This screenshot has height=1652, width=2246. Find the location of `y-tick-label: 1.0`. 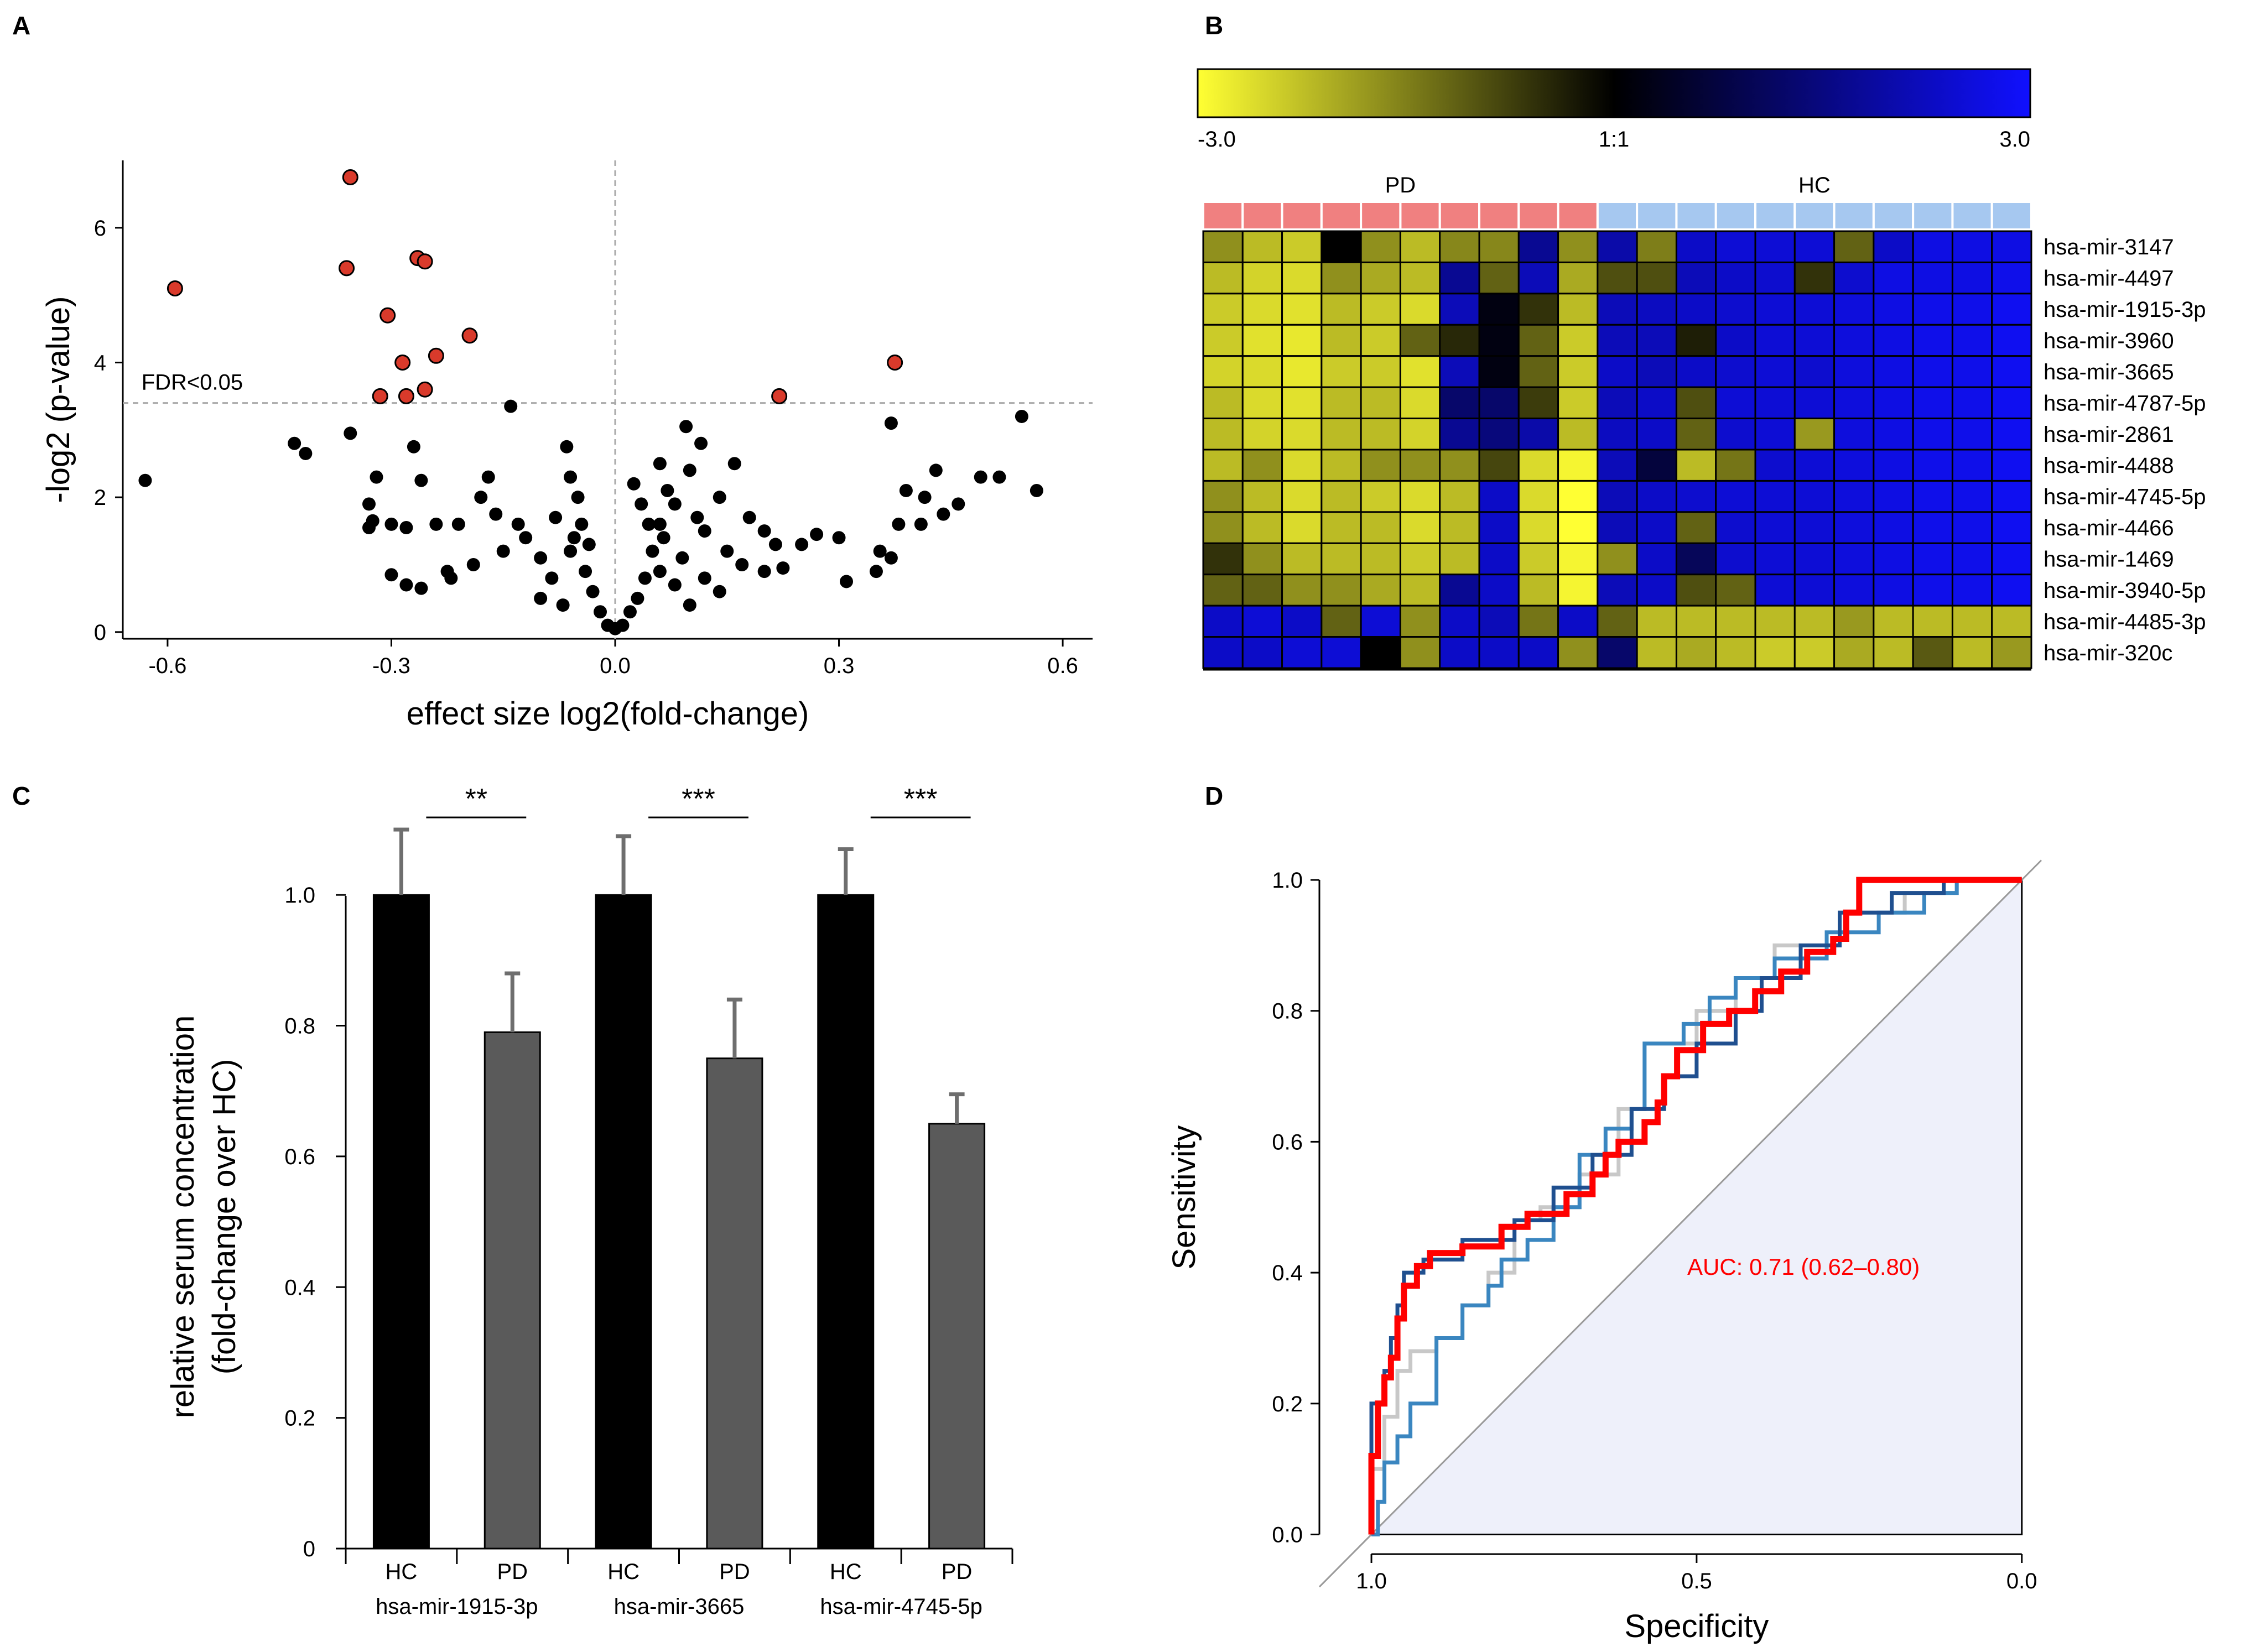

y-tick-label: 1.0 is located at coordinates (299, 895).